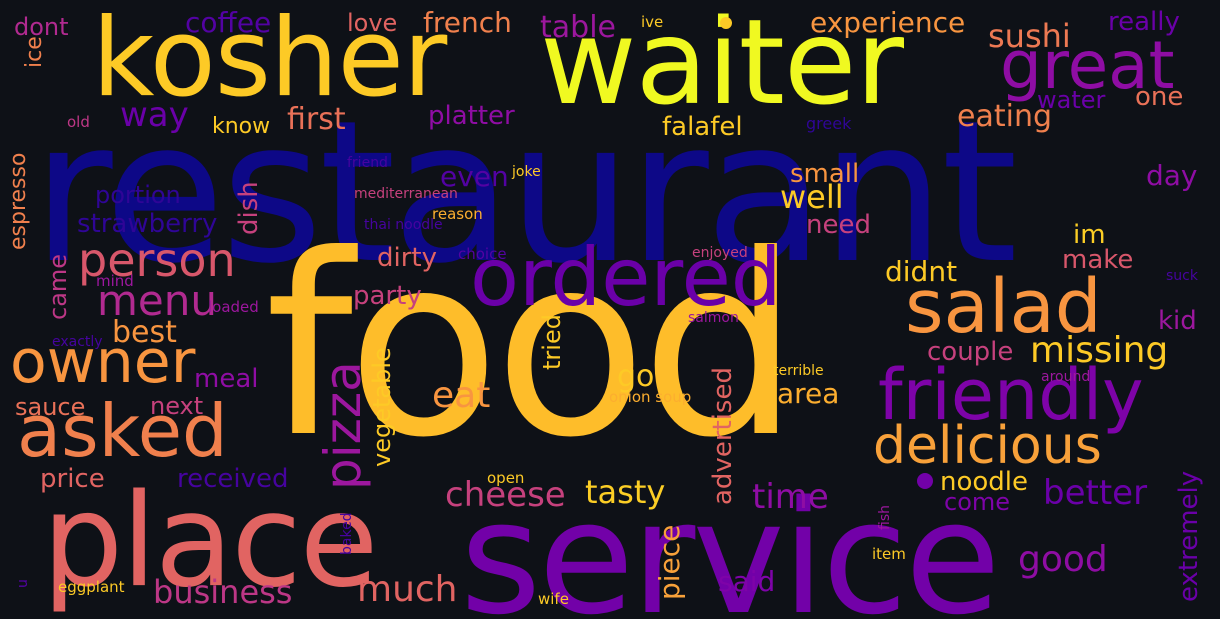 This screenshot has width=1220, height=619. What do you see at coordinates (808, 393) in the screenshot?
I see `word-area: area` at bounding box center [808, 393].